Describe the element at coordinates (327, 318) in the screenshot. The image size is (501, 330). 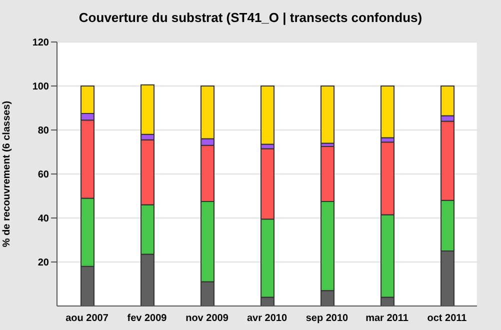
I see `x-tick-label: sep 2010` at that location.